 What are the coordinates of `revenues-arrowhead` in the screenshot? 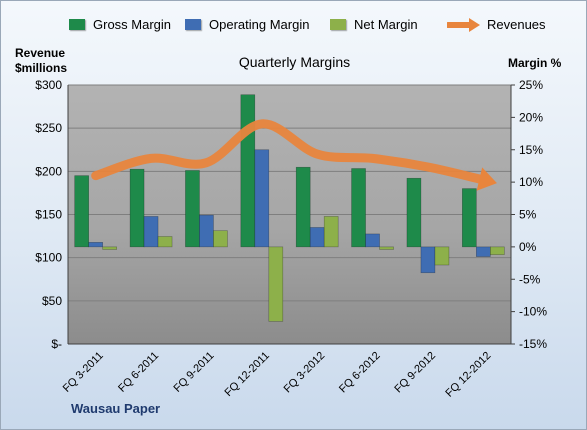 It's located at (486, 179).